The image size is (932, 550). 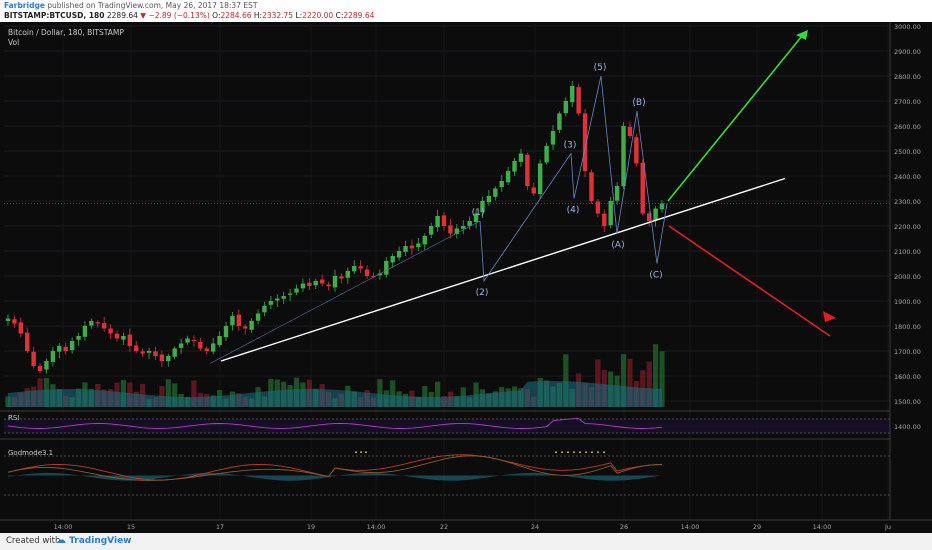 I want to click on y-tick-label: 2000.00, so click(x=907, y=277).